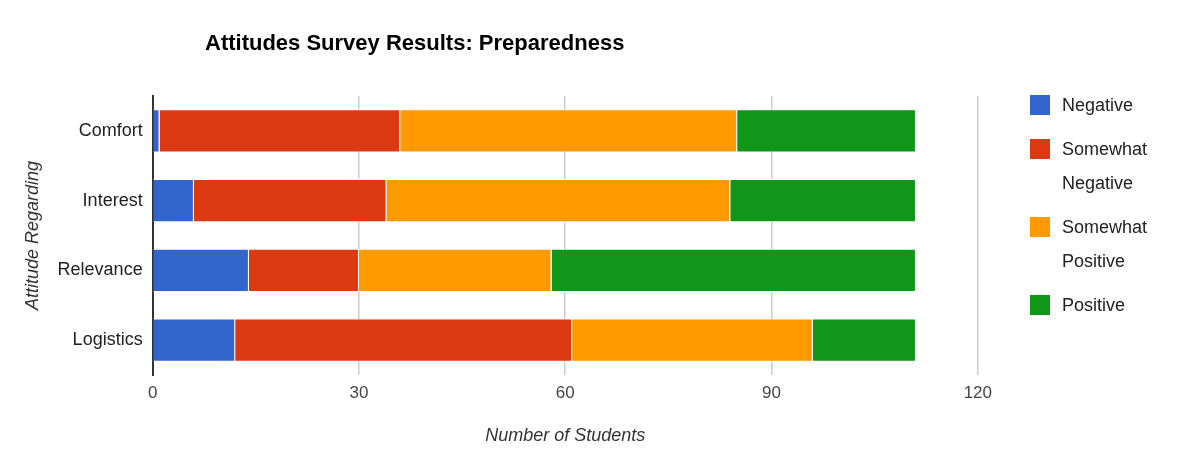 This screenshot has width=1199, height=459. Describe the element at coordinates (152, 392) in the screenshot. I see `x-tick-label: 0` at that location.